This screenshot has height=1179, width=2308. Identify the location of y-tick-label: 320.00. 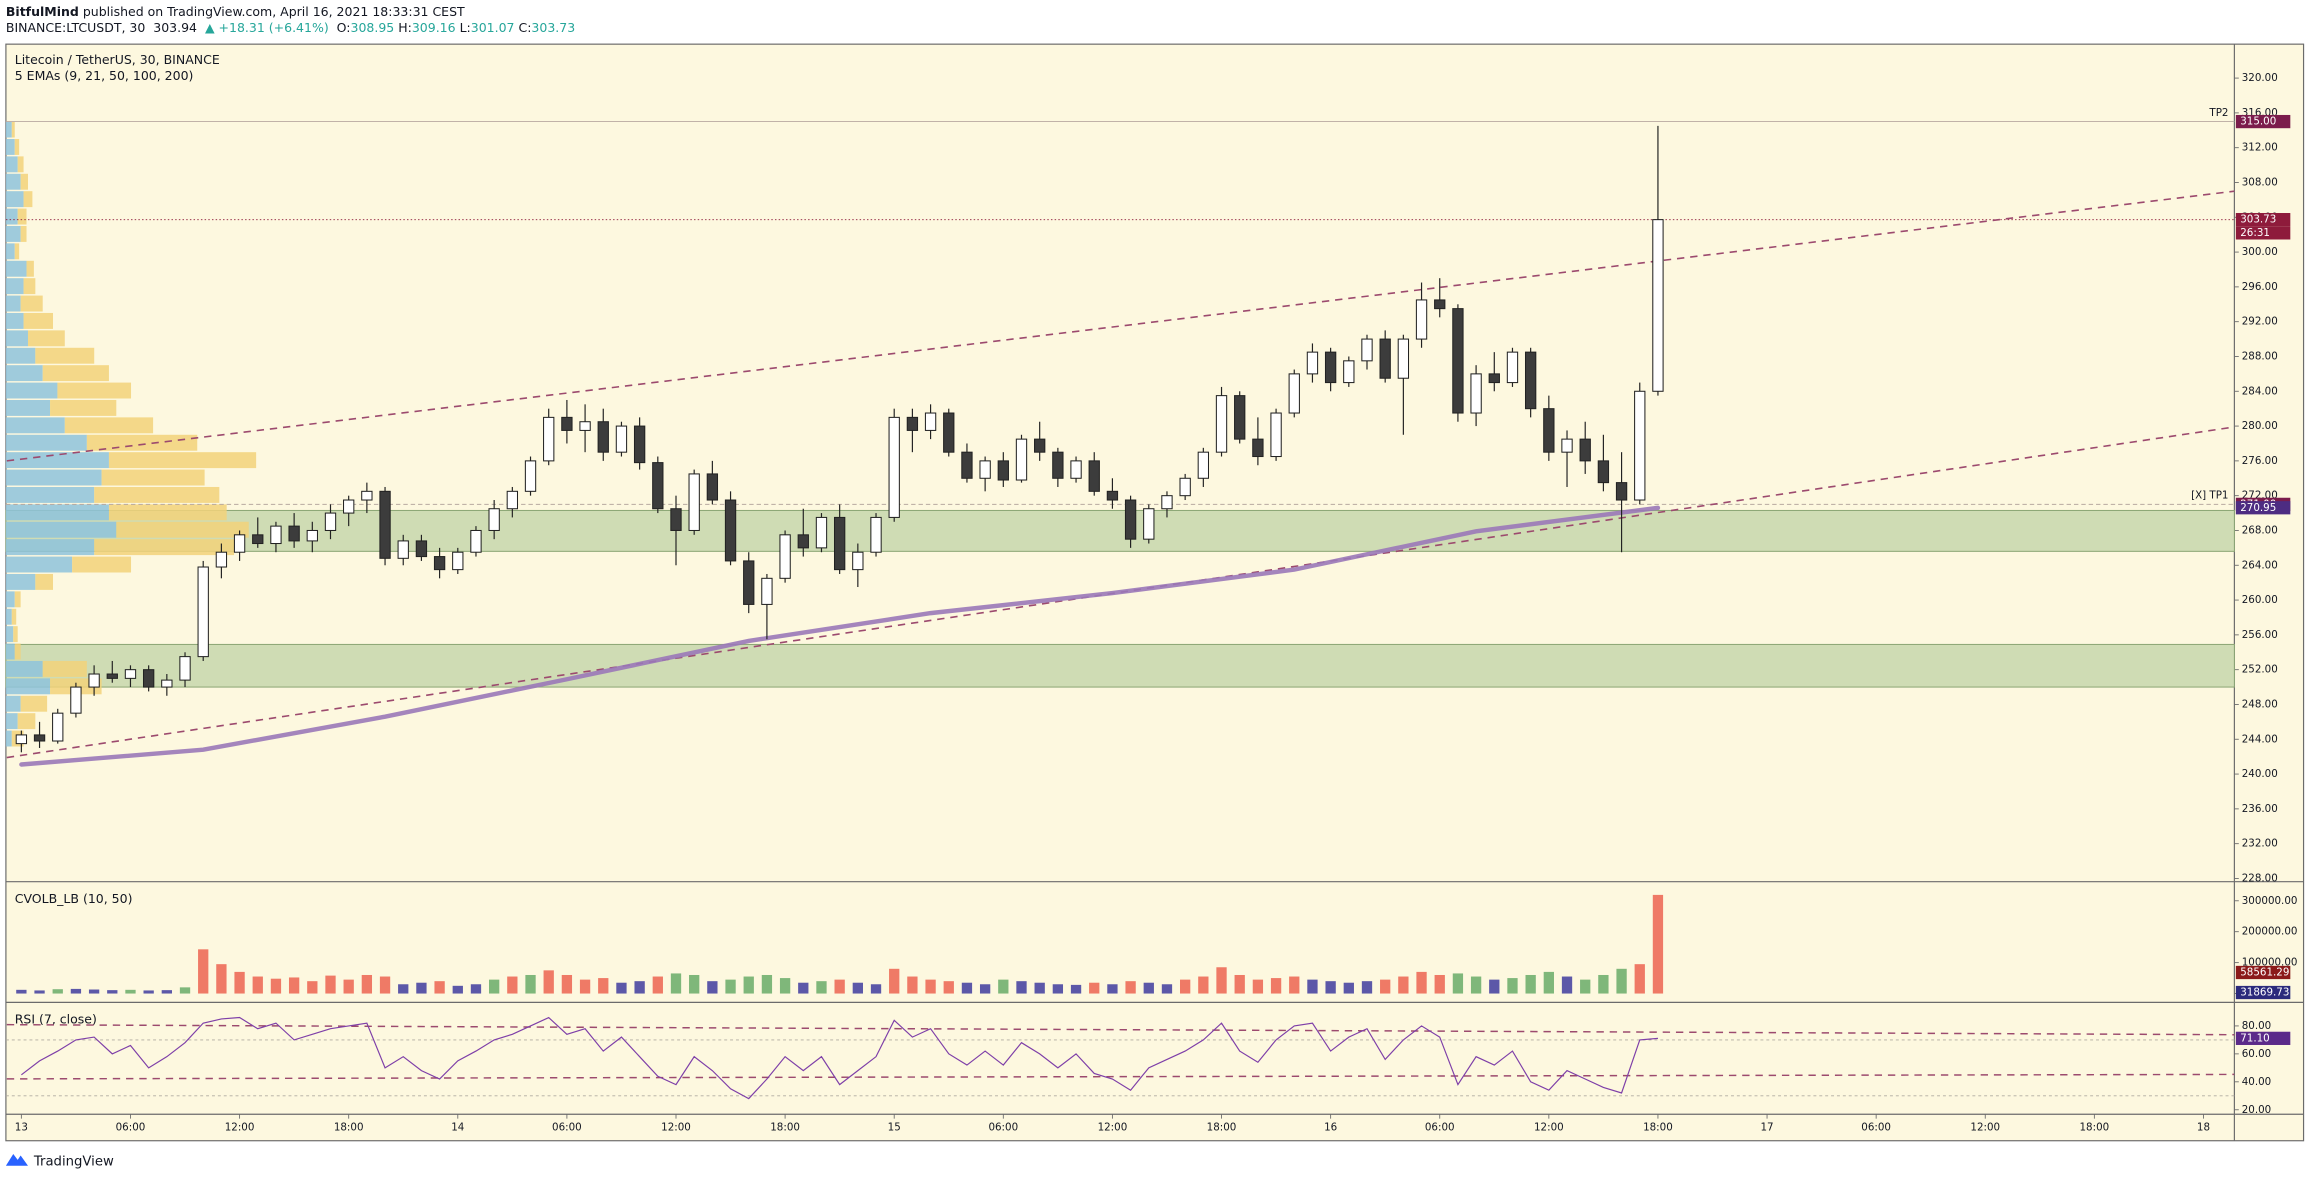
(2260, 78).